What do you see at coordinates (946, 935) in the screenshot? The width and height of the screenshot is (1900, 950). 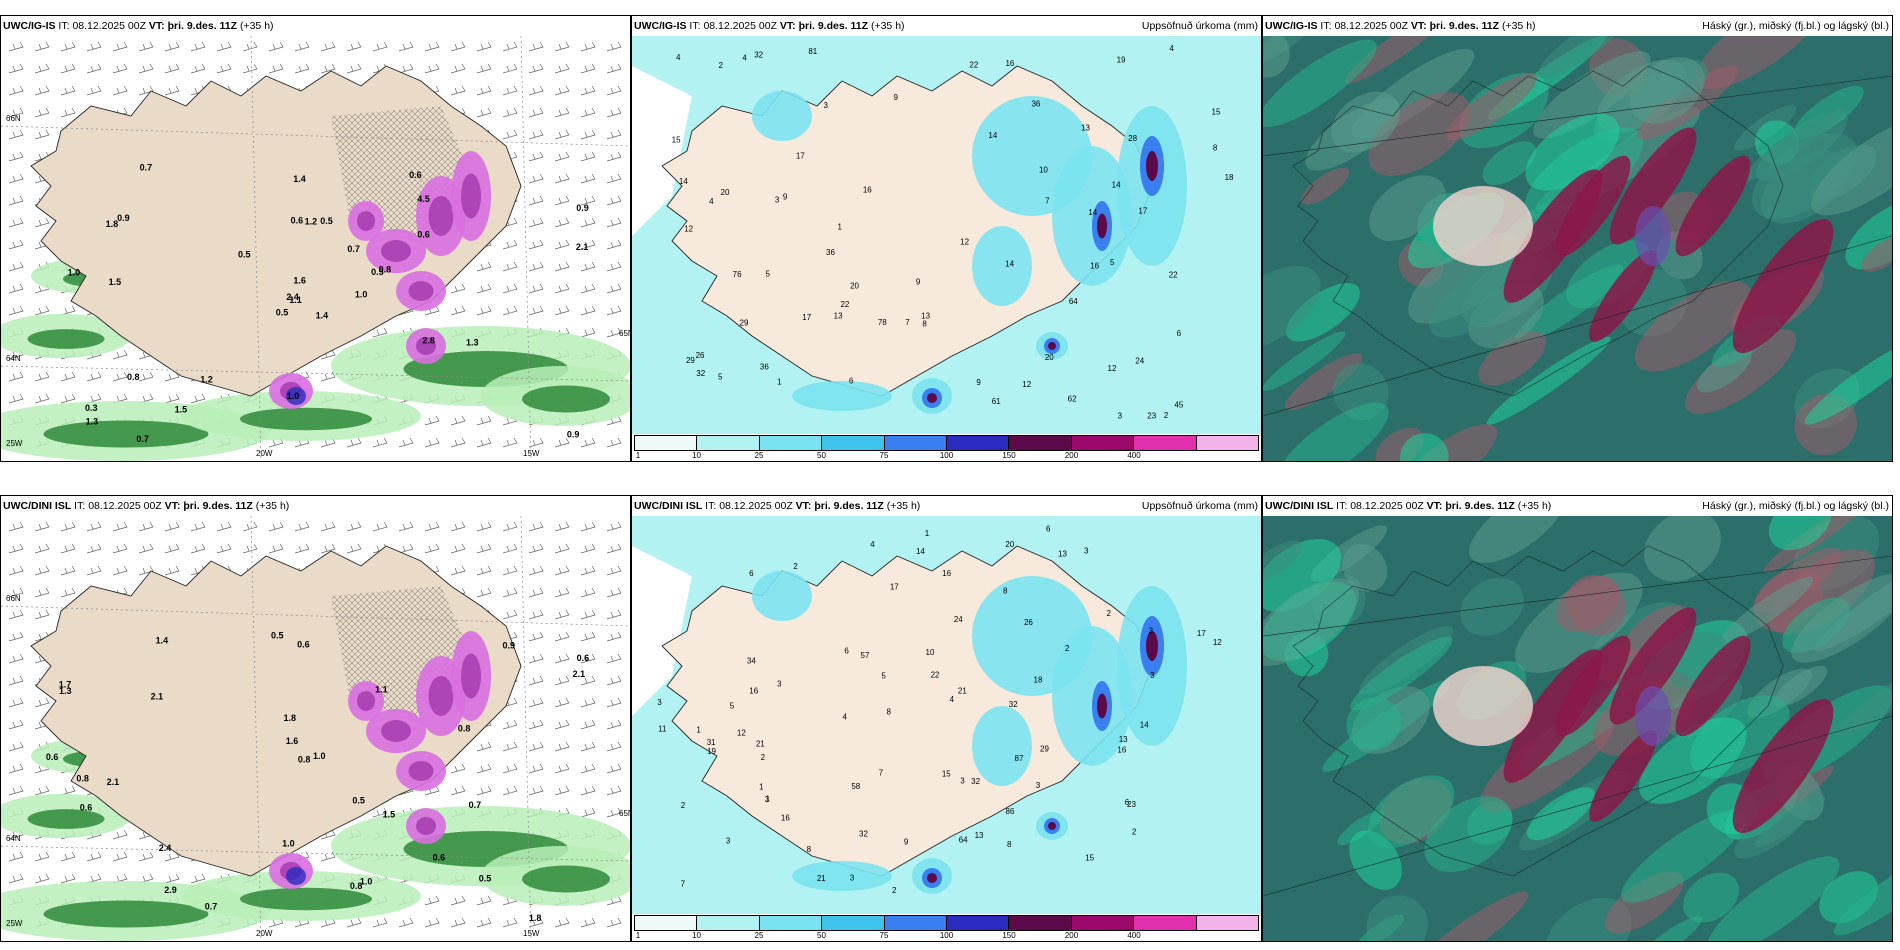 I see `colorbar-tick: 100` at bounding box center [946, 935].